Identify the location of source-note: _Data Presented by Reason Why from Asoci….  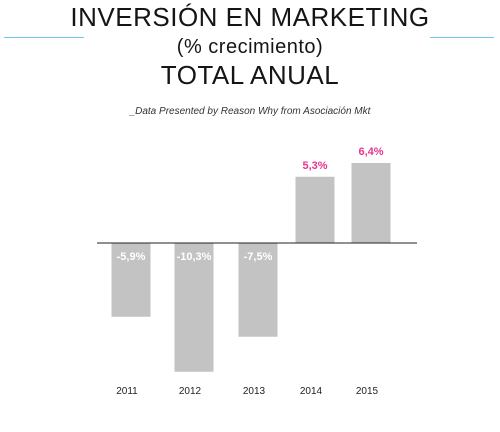
(250, 111).